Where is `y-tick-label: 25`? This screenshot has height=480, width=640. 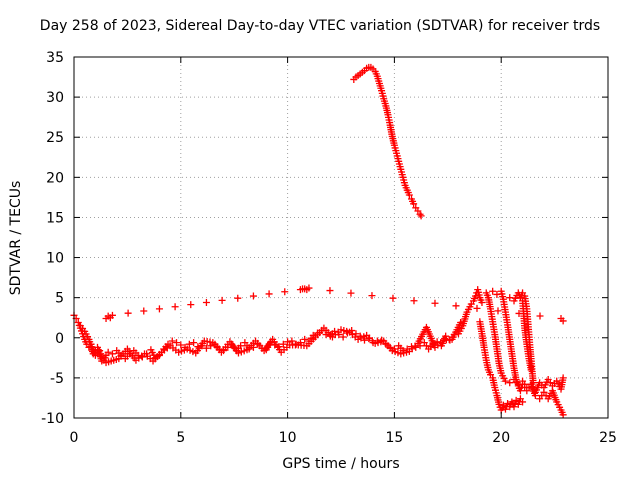 y-tick-label: 25 is located at coordinates (55, 138).